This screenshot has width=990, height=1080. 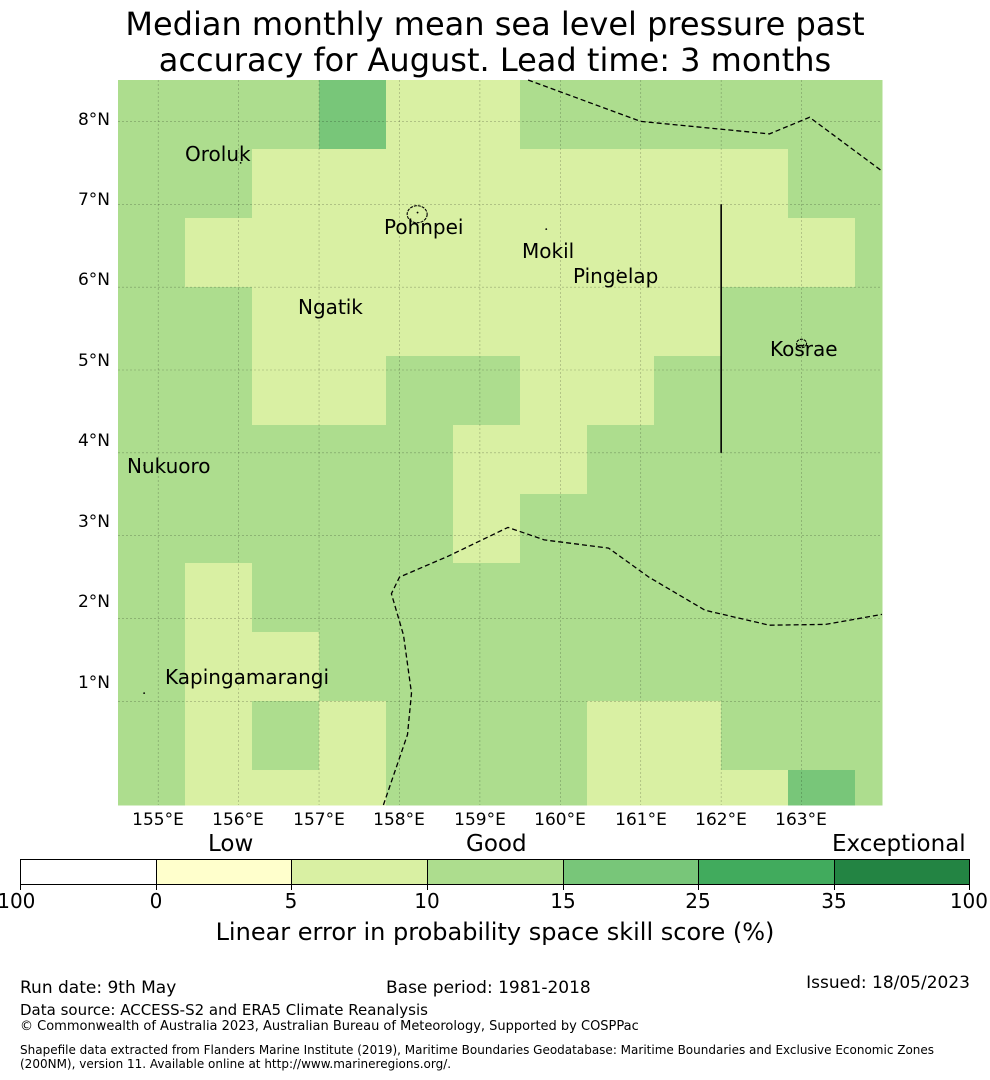 I want to click on colorbar-tick-label: 10, so click(x=427, y=901).